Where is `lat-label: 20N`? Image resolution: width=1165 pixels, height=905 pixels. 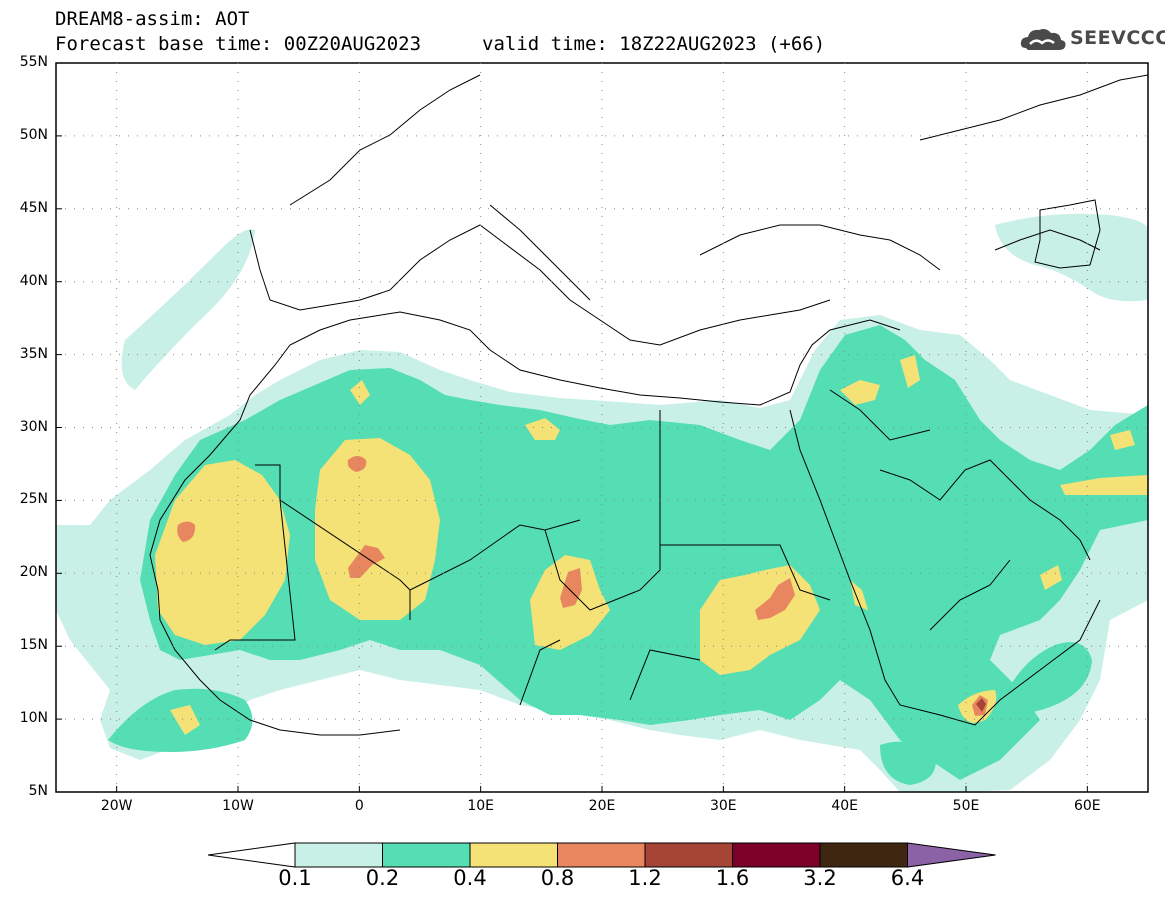
lat-label: 20N is located at coordinates (33, 572).